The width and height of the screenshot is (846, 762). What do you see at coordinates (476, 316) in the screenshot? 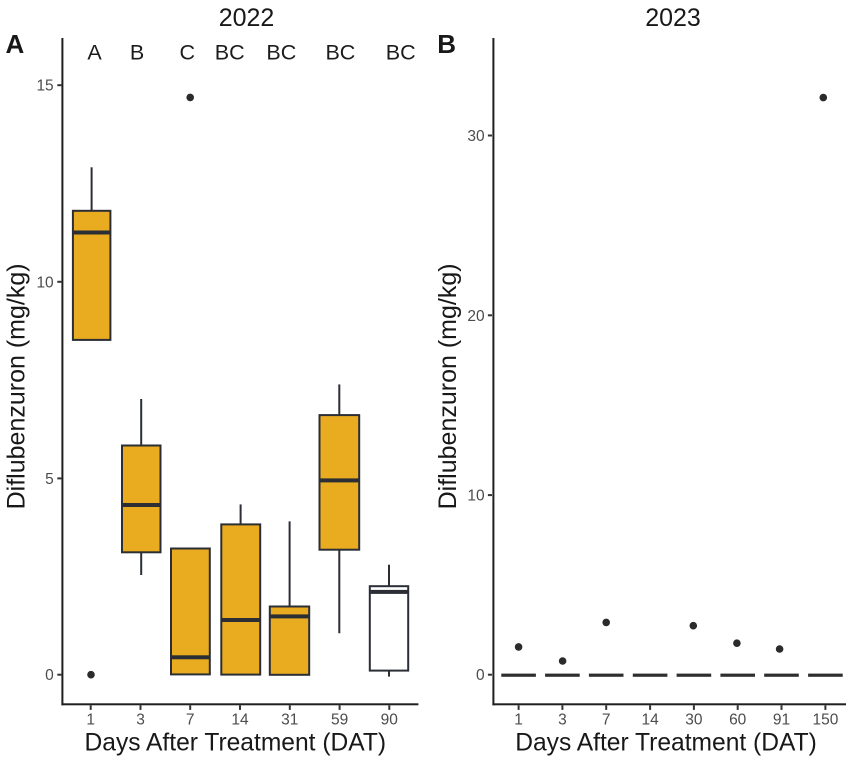
I see `svg-text: 20` at bounding box center [476, 316].